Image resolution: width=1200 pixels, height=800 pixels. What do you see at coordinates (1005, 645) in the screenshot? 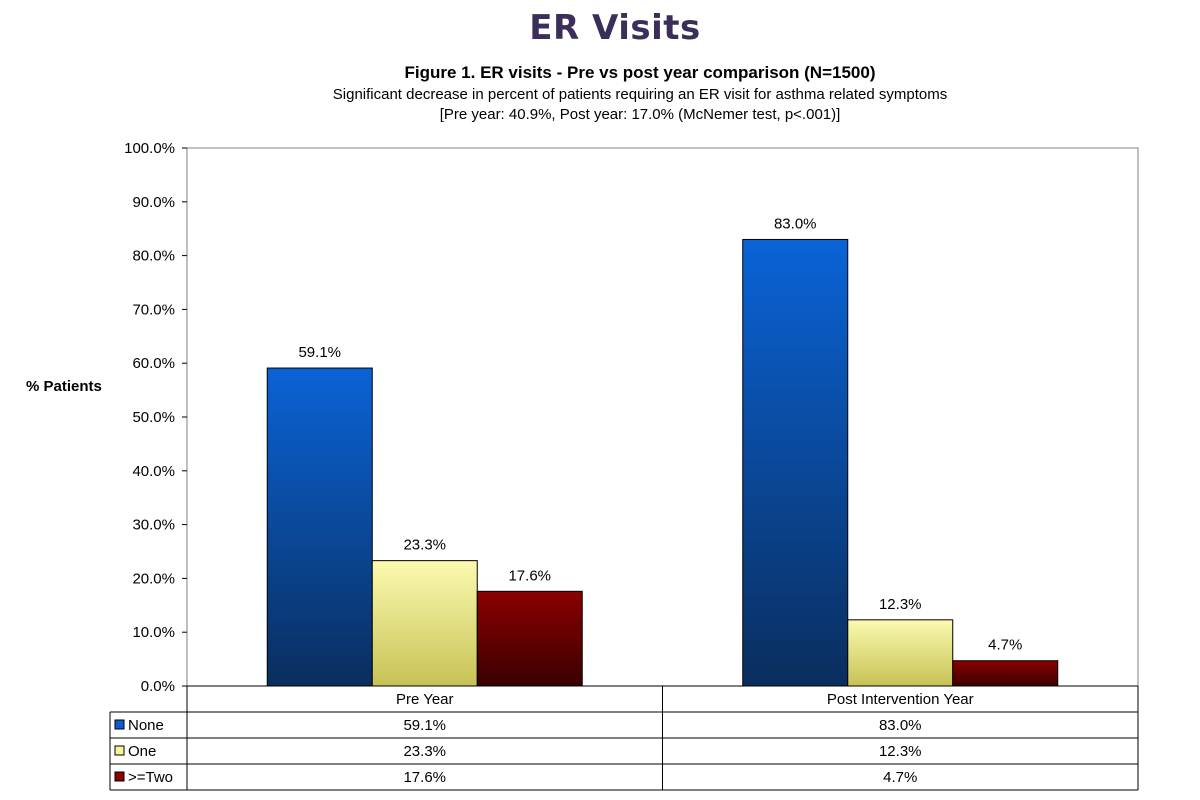
I see `data-label: 4.7%` at bounding box center [1005, 645].